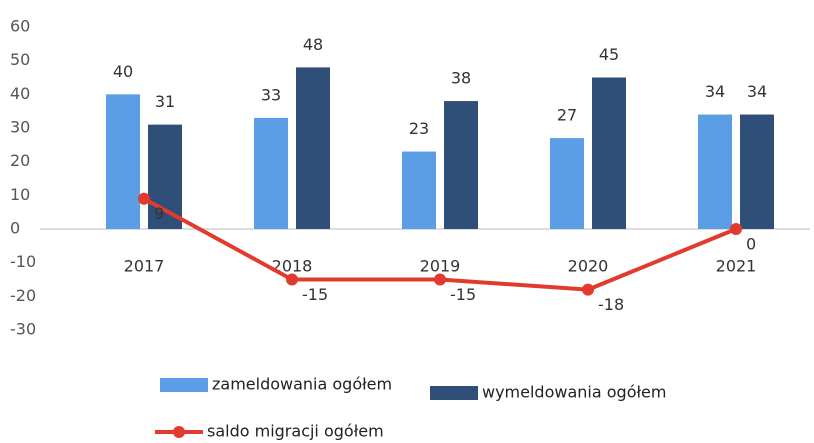 The width and height of the screenshot is (814, 443). I want to click on data-label: 0, so click(751, 244).